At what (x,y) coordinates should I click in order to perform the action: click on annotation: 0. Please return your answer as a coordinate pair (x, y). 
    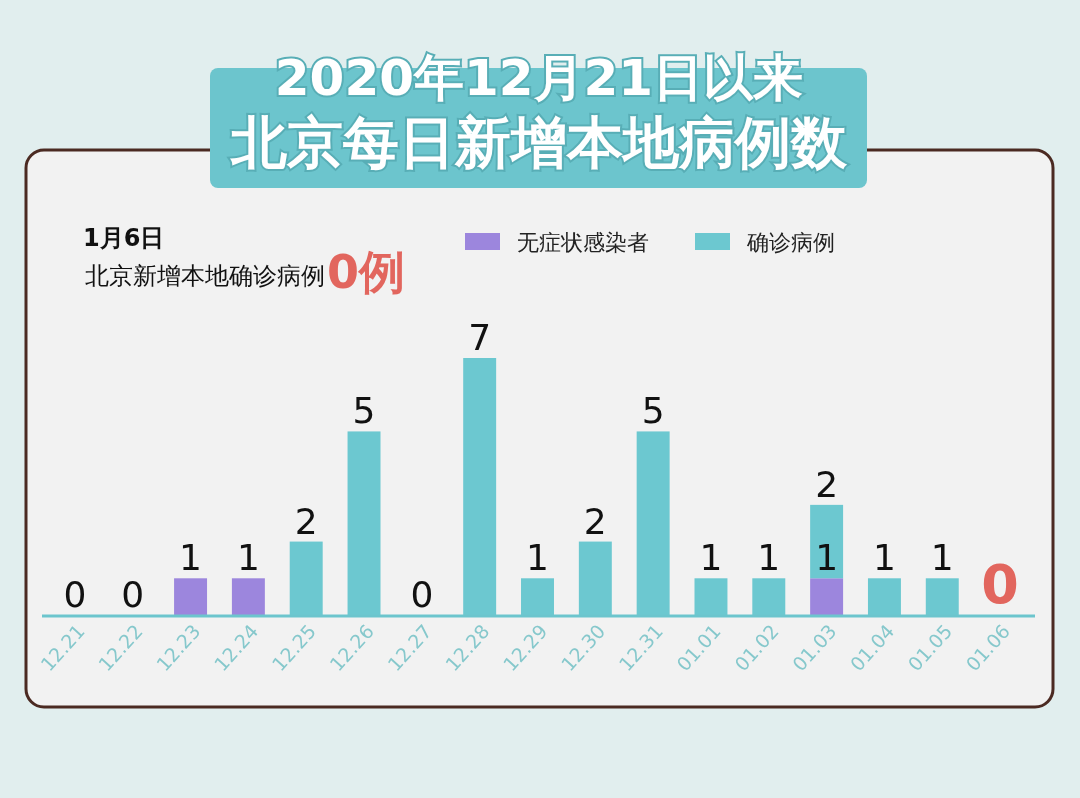
    Looking at the image, I should click on (1000, 584).